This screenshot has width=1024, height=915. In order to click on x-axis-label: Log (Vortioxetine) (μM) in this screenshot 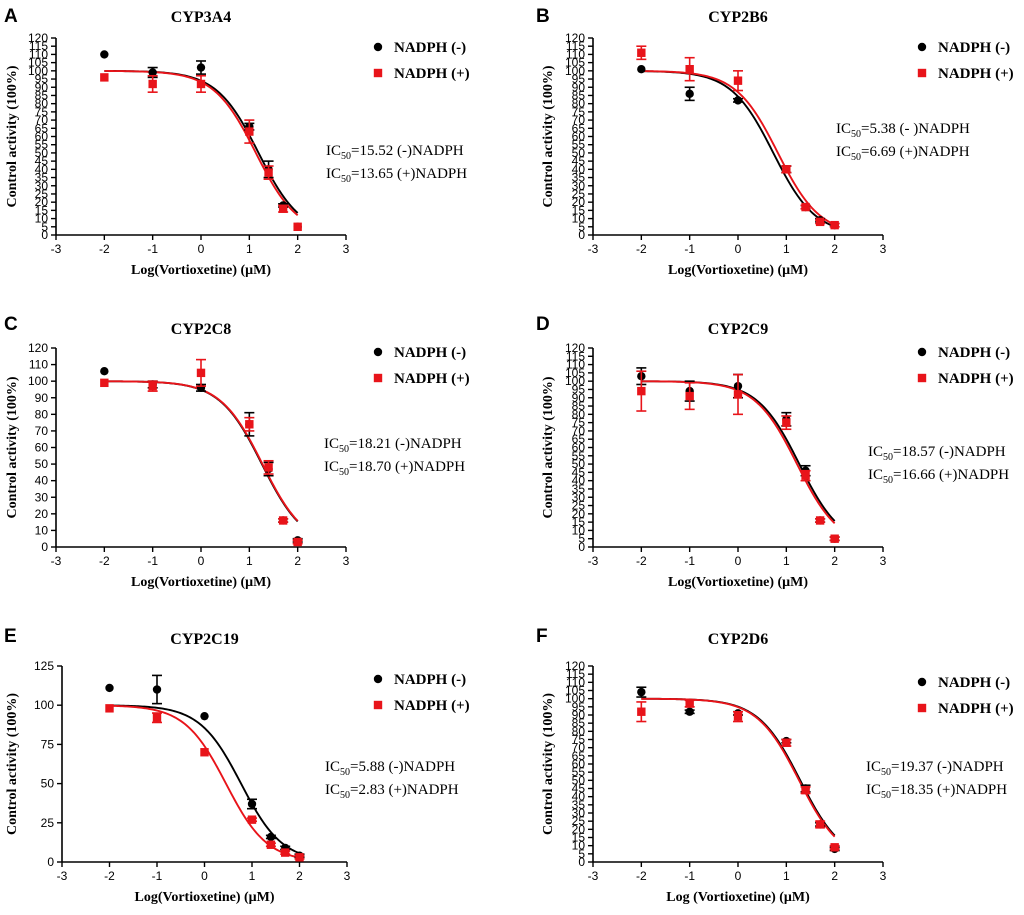, I will do `click(738, 897)`.